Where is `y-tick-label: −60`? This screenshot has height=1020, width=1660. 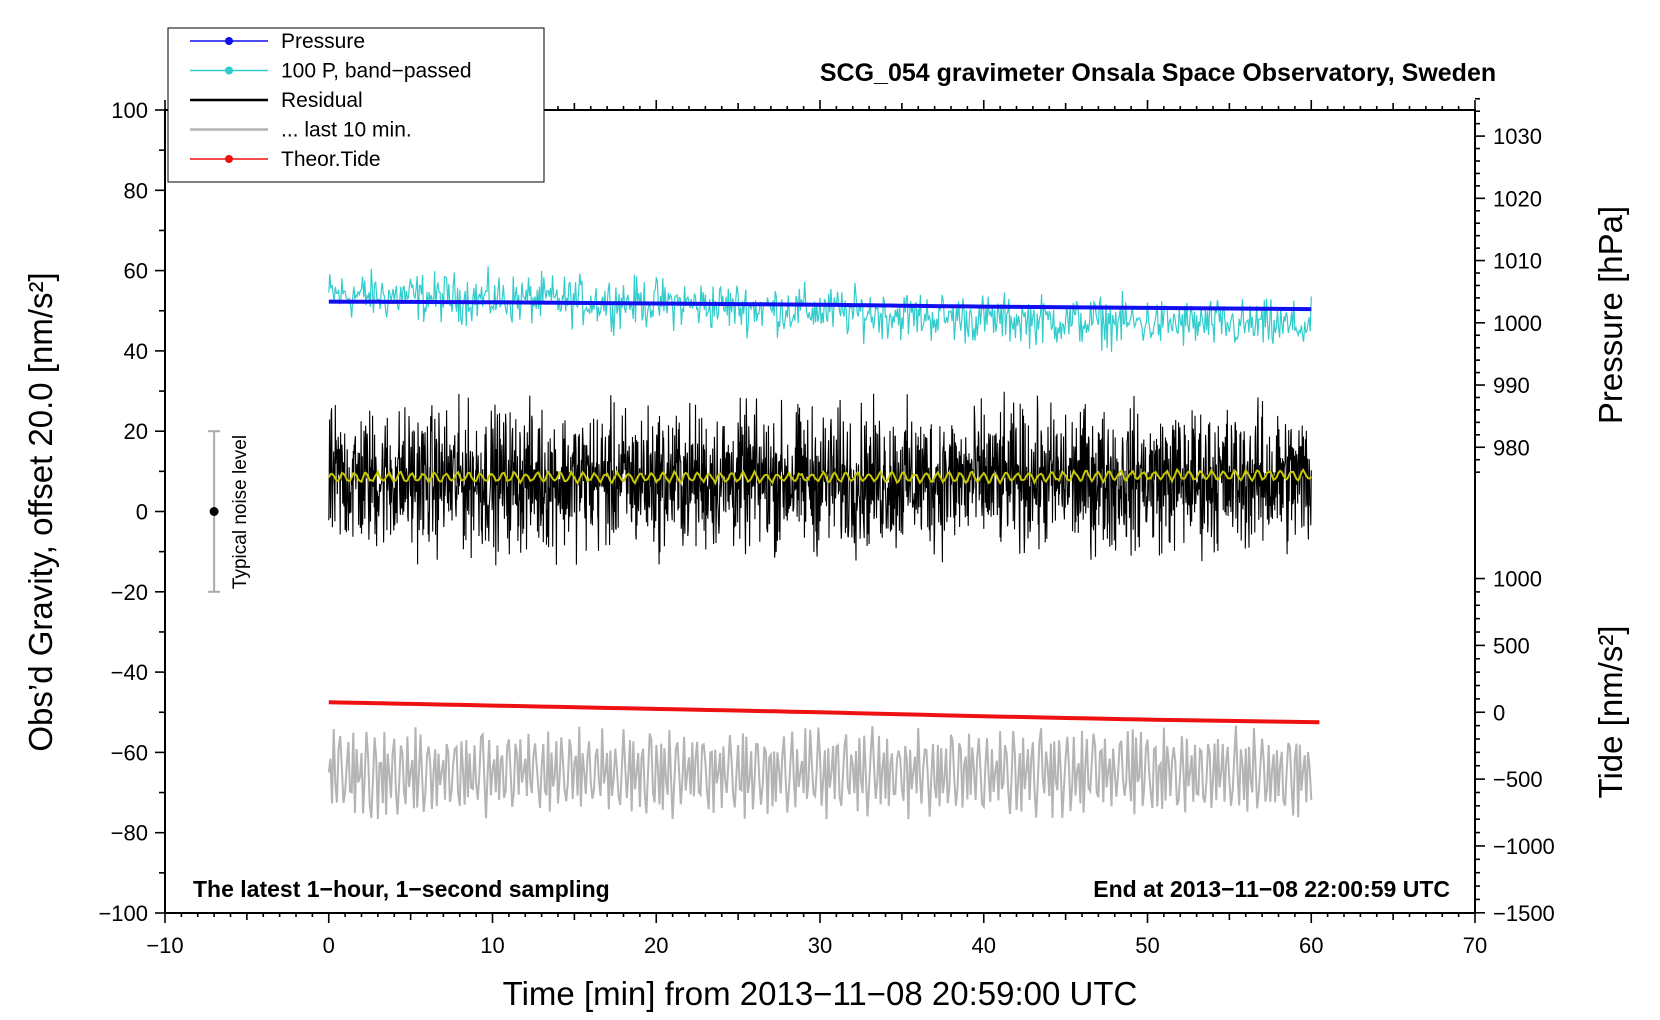 y-tick-label: −60 is located at coordinates (129, 752).